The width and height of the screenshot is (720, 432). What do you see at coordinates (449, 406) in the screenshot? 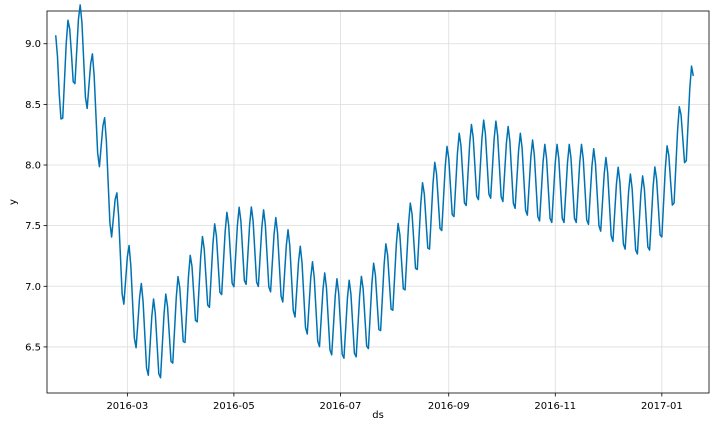
I see `x-tick-label: 2016-09` at bounding box center [449, 406].